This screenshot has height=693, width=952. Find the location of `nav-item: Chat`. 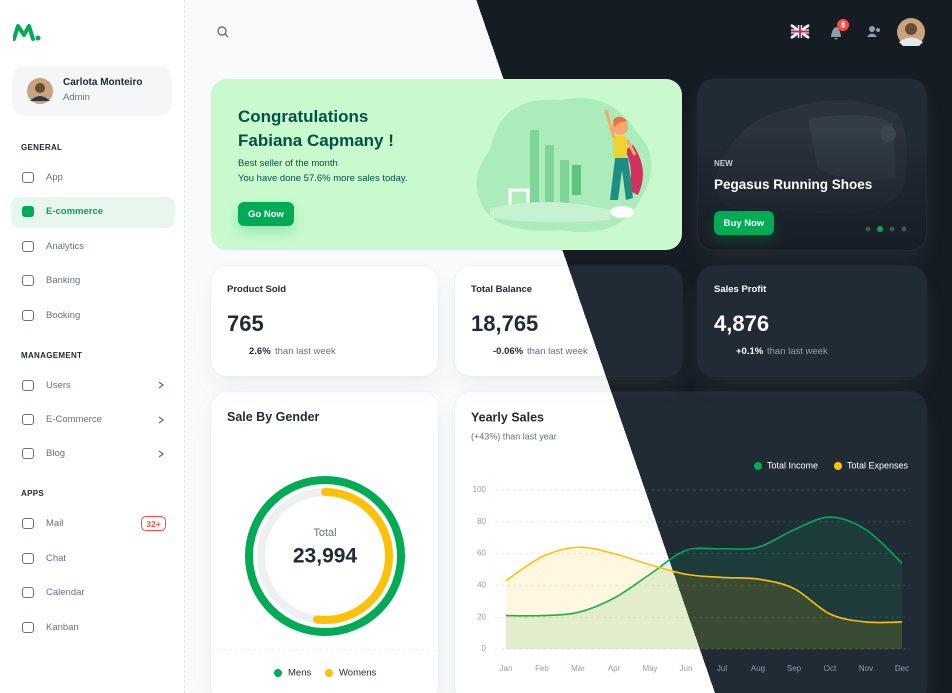

nav-item: Chat is located at coordinates (56, 558).